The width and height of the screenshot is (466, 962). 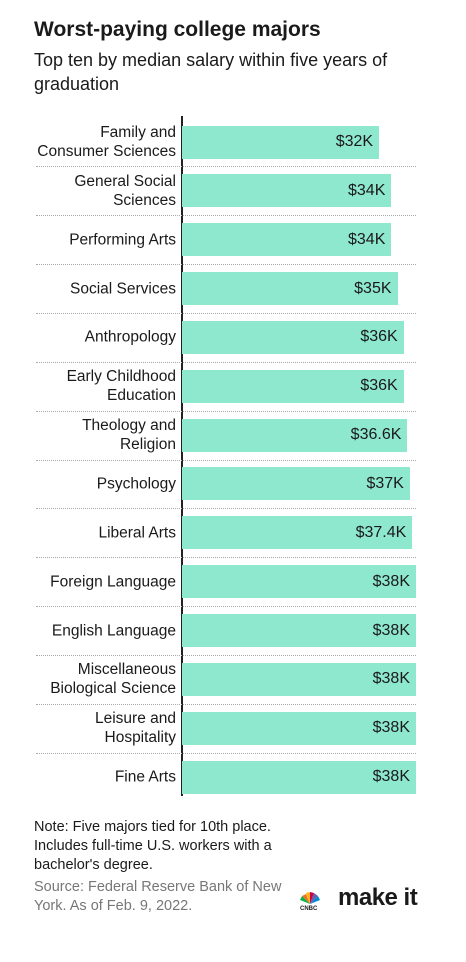 What do you see at coordinates (123, 289) in the screenshot?
I see `category-label: Social Services` at bounding box center [123, 289].